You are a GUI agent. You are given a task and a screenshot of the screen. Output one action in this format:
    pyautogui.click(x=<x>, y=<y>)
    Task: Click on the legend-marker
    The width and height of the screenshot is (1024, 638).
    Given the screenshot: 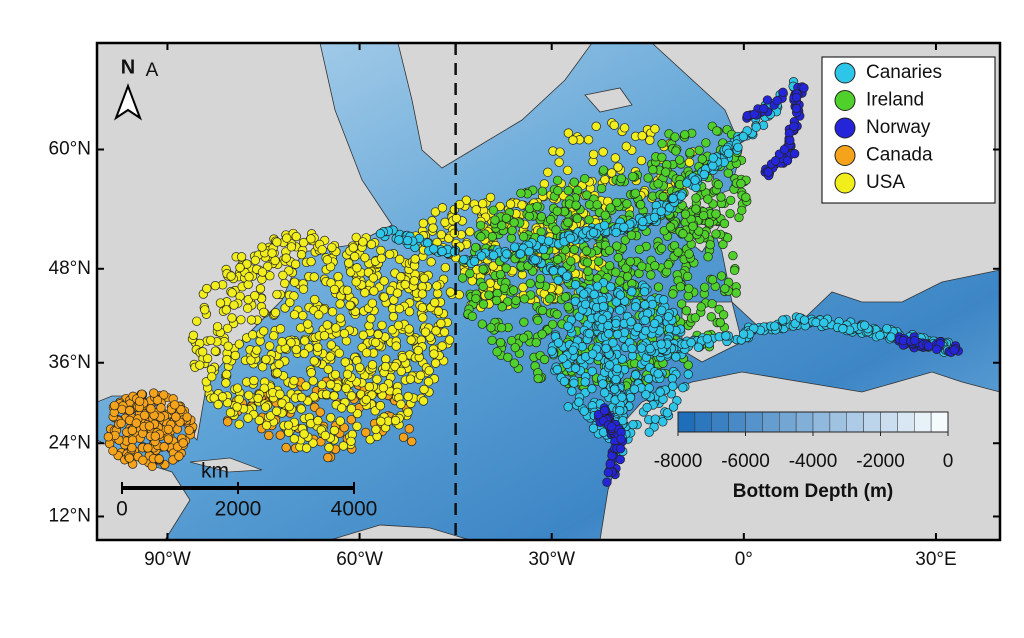 What is the action you would take?
    pyautogui.click(x=845, y=73)
    